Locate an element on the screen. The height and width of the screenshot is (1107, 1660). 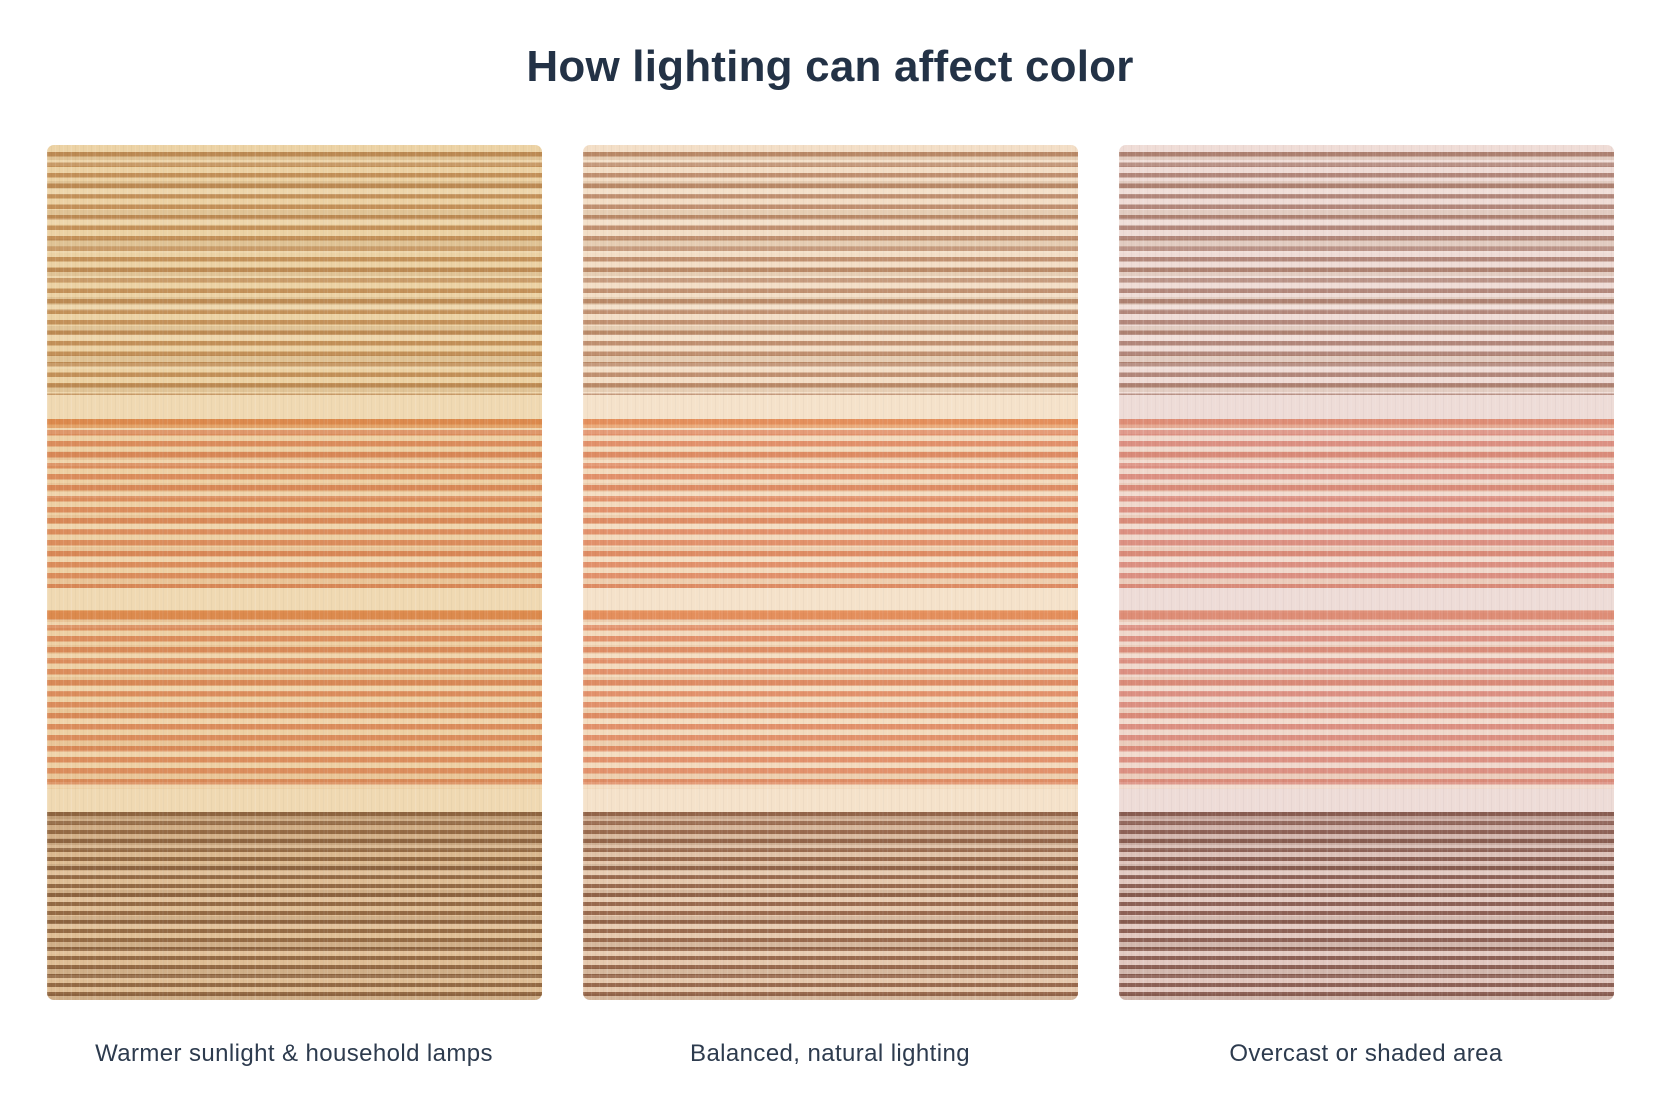
page-title: How lighting can affect color is located at coordinates (830, 66).